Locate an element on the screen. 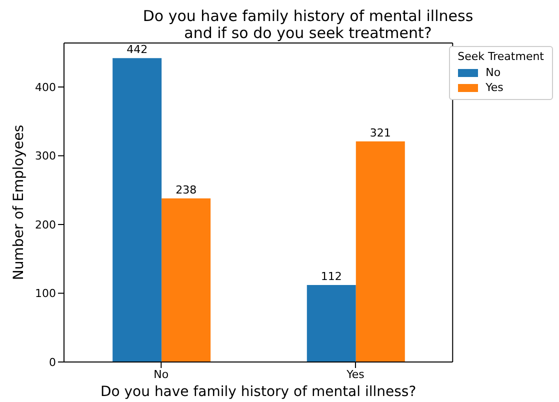 Image resolution: width=559 pixels, height=402 pixels. y-tick-label: 0 is located at coordinates (52, 362).